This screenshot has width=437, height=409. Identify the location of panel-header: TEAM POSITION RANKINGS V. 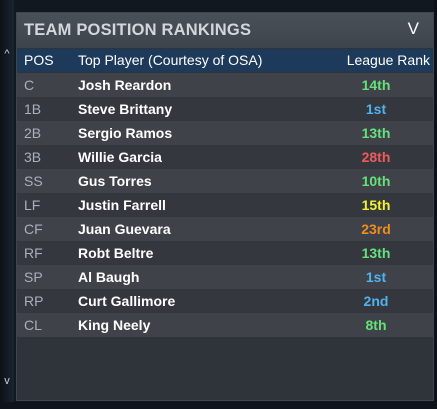
(225, 30).